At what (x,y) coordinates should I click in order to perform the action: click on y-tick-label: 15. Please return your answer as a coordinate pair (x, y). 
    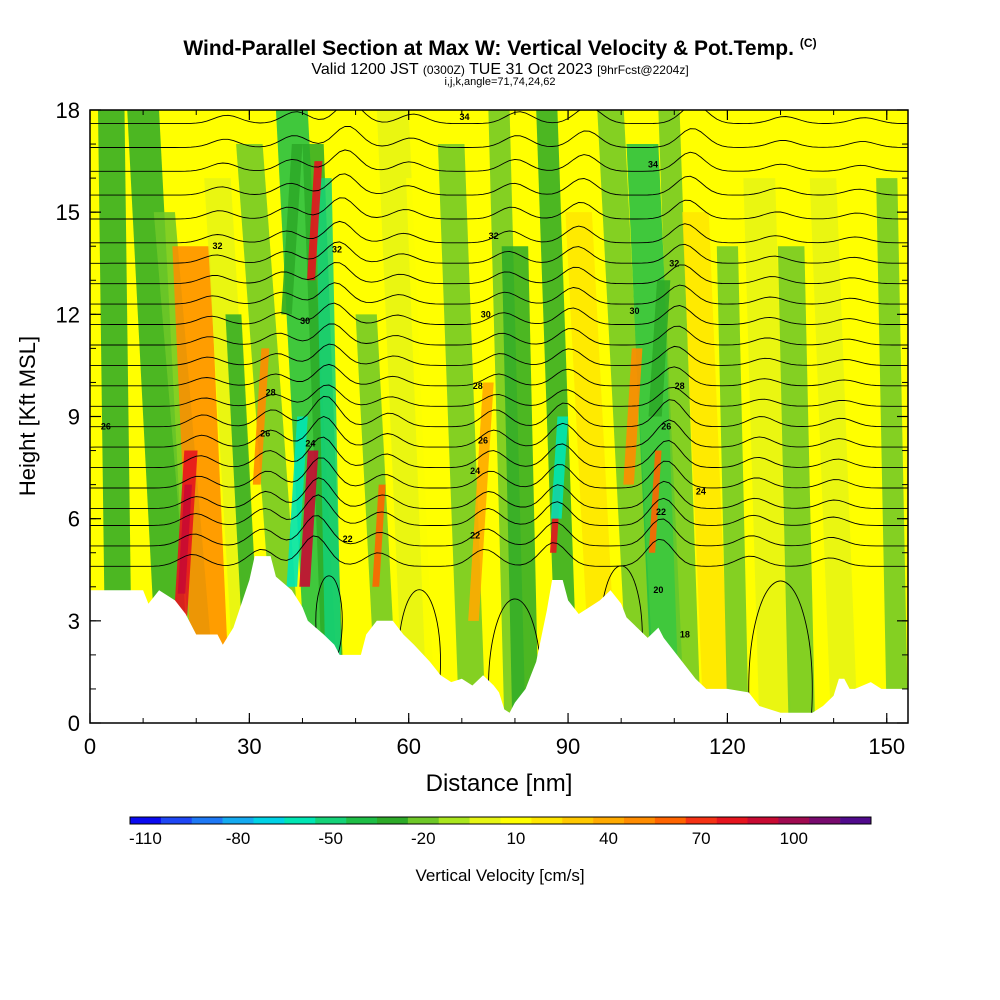
    Looking at the image, I should click on (68, 212).